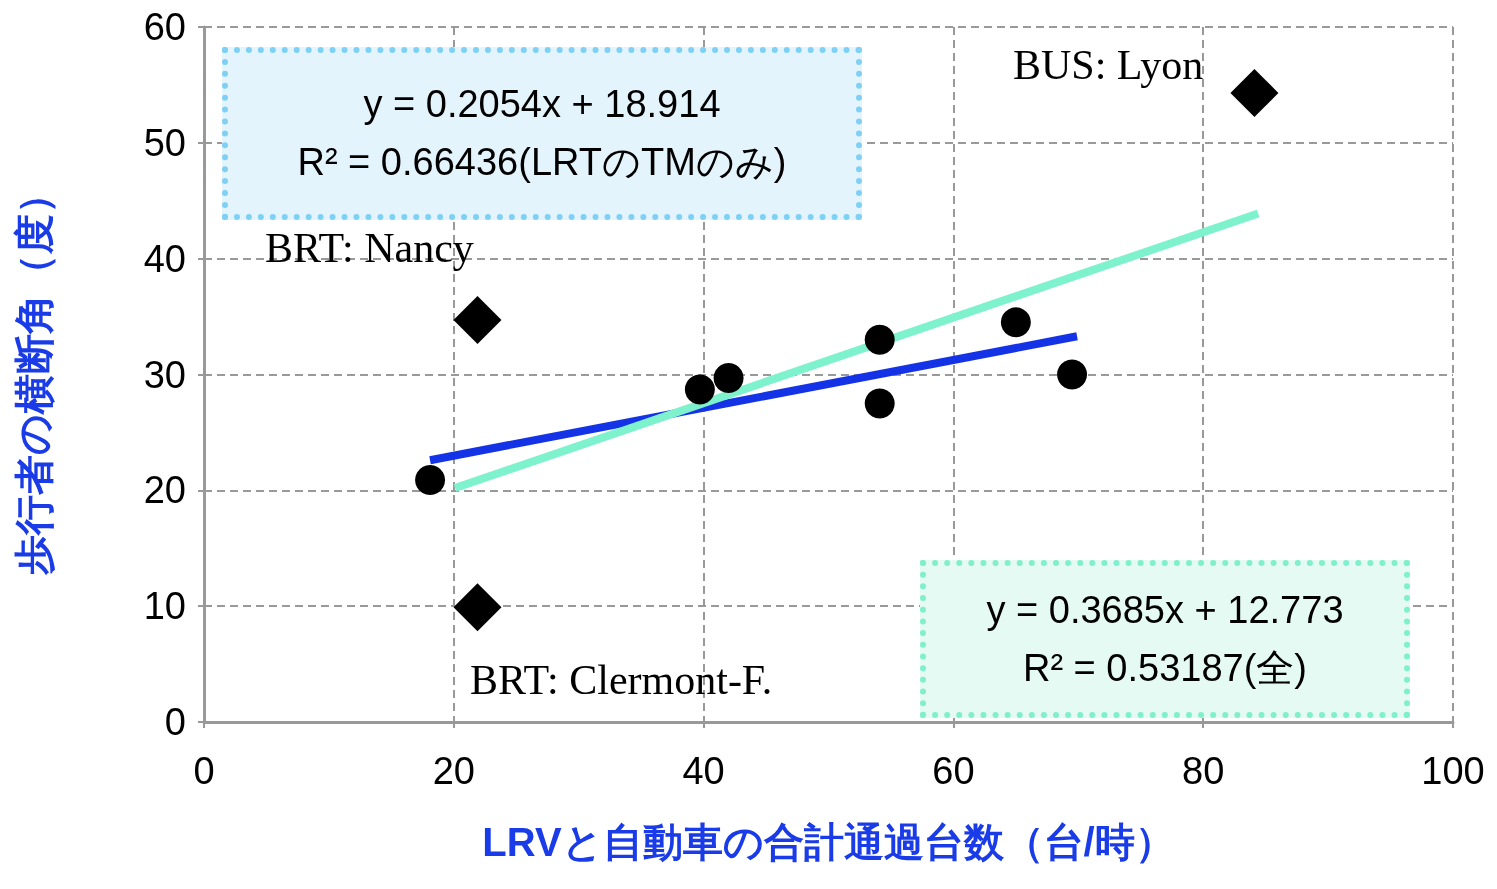  What do you see at coordinates (1453, 771) in the screenshot?
I see `x-tick-label: 100` at bounding box center [1453, 771].